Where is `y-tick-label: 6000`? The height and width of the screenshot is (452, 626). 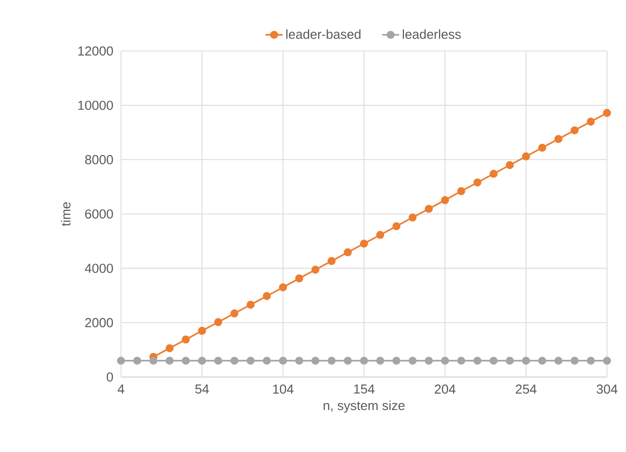
y-tick-label: 6000 is located at coordinates (99, 214).